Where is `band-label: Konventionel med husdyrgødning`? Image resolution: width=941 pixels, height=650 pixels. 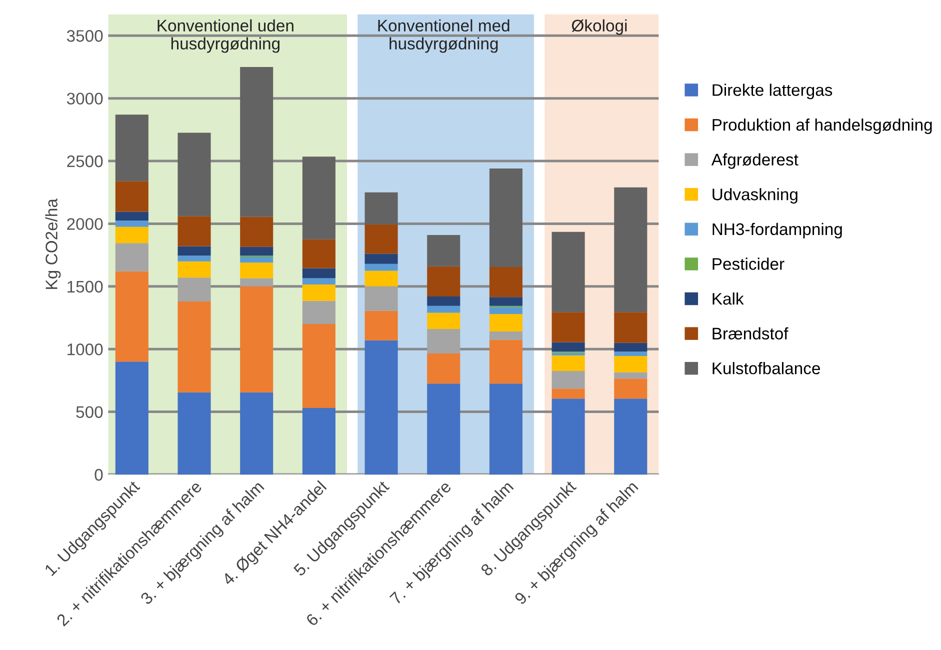 band-label: Konventionel med husdyrgødning is located at coordinates (444, 36).